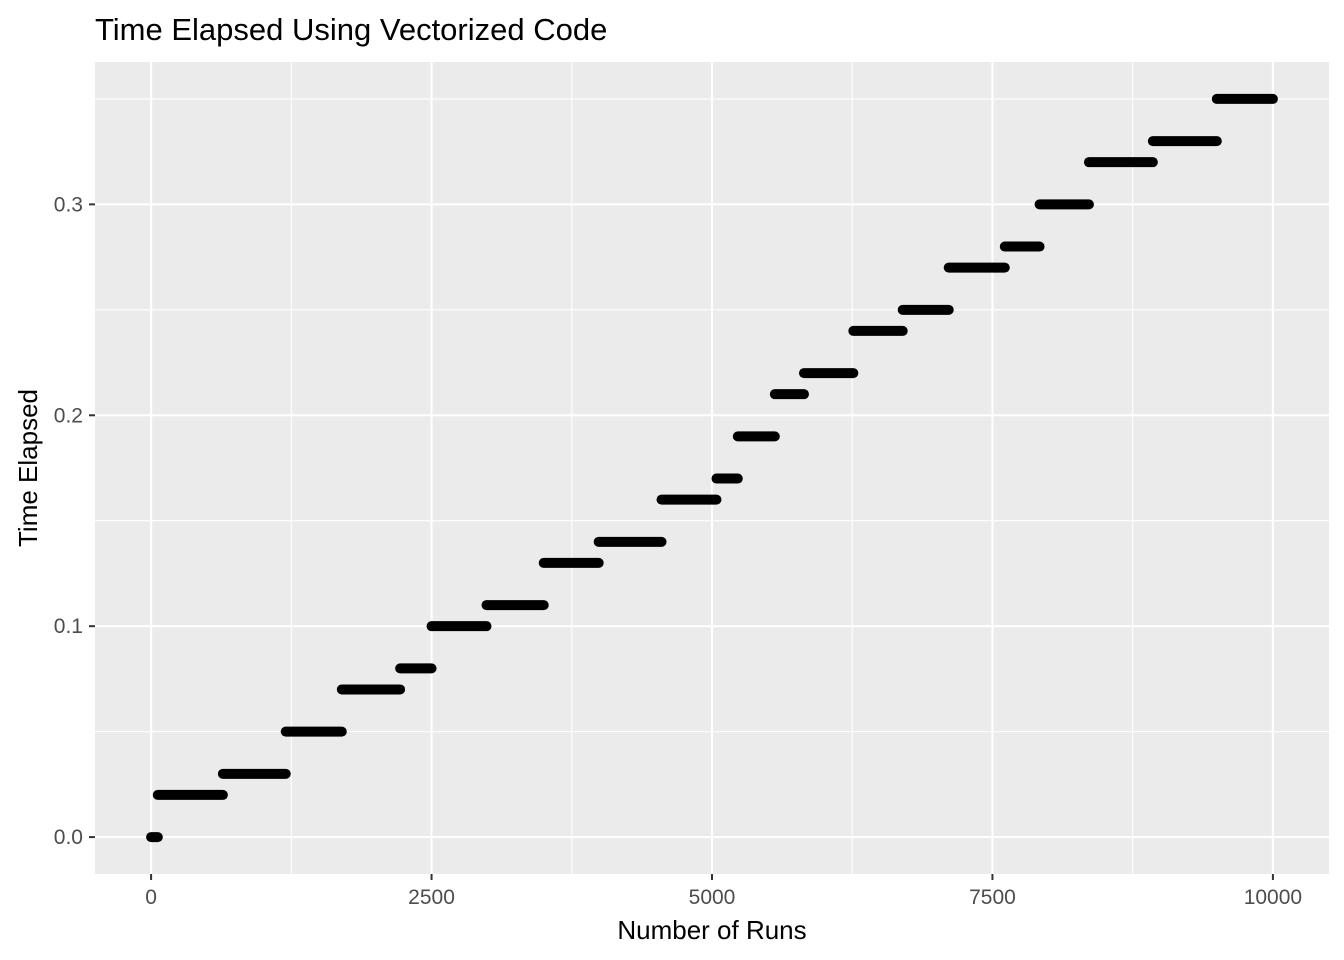  I want to click on x-tick-label: 0, so click(151, 897).